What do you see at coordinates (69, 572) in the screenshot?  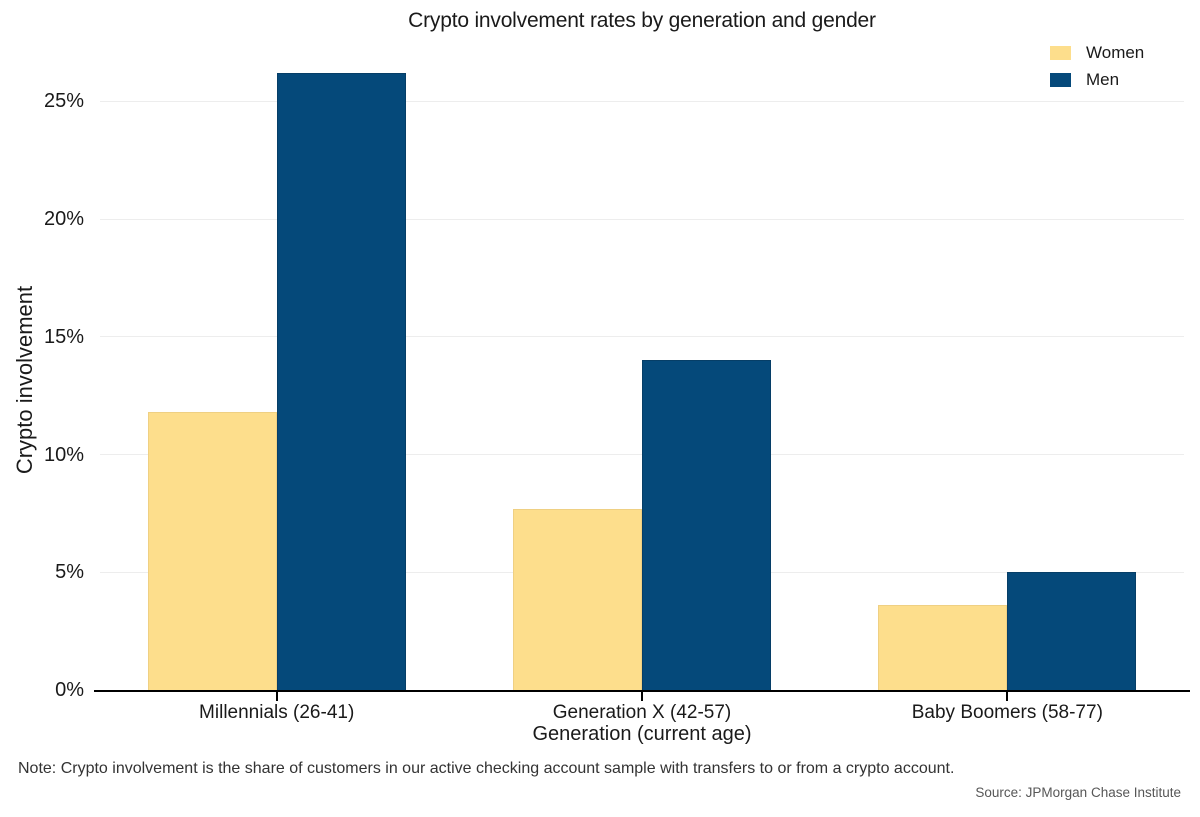 I see `y-tick-label-5: 5%` at bounding box center [69, 572].